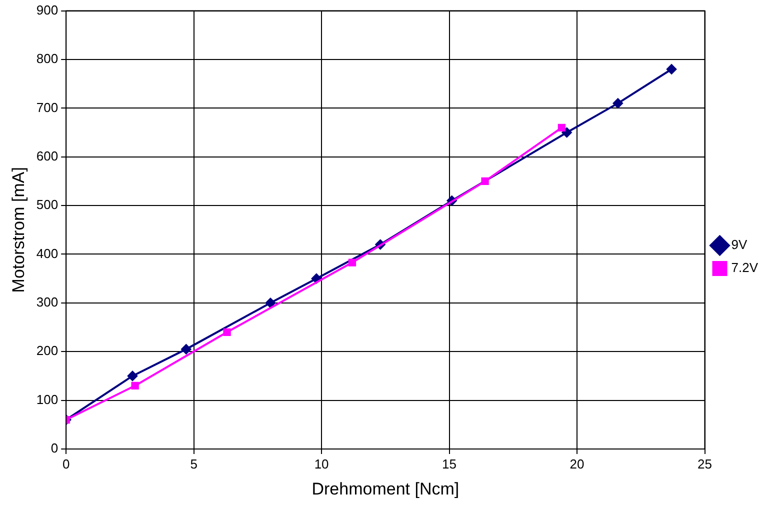 The image size is (778, 509). Describe the element at coordinates (744, 268) in the screenshot. I see `legend-label: 7.2V` at that location.